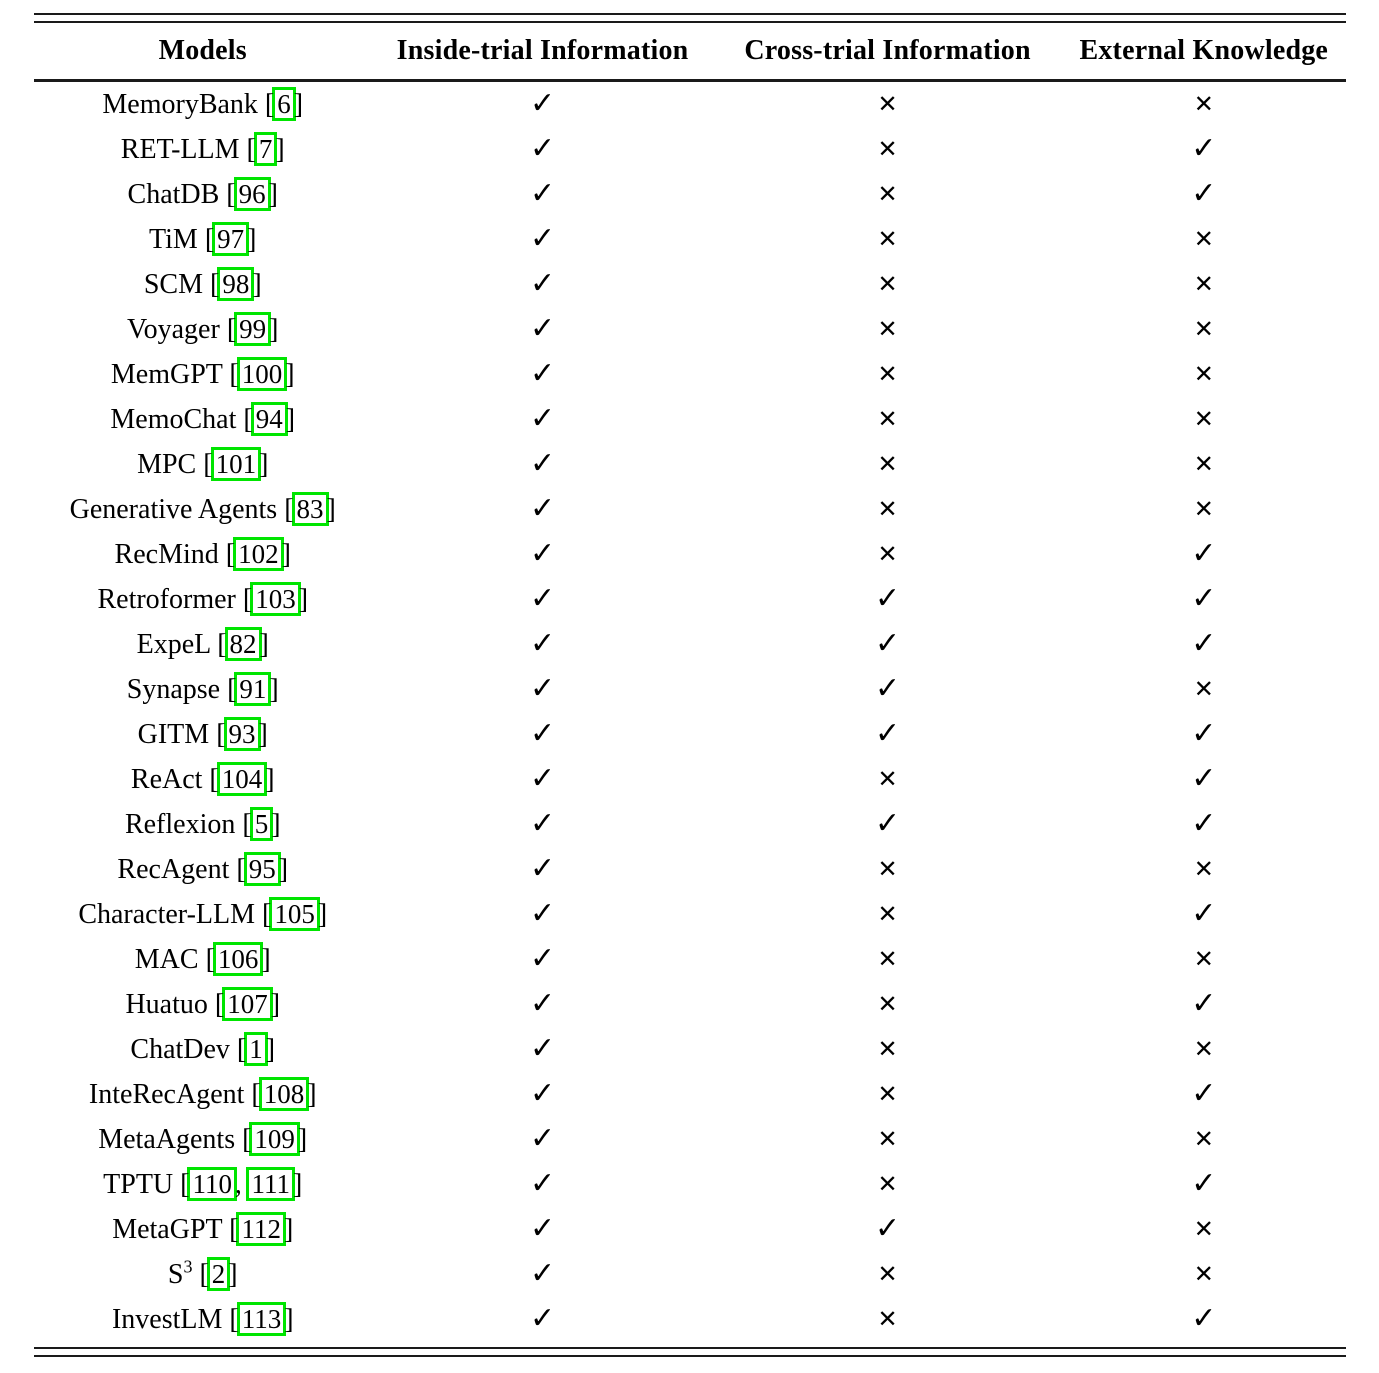  I want to click on citation-link: 103, so click(275, 599).